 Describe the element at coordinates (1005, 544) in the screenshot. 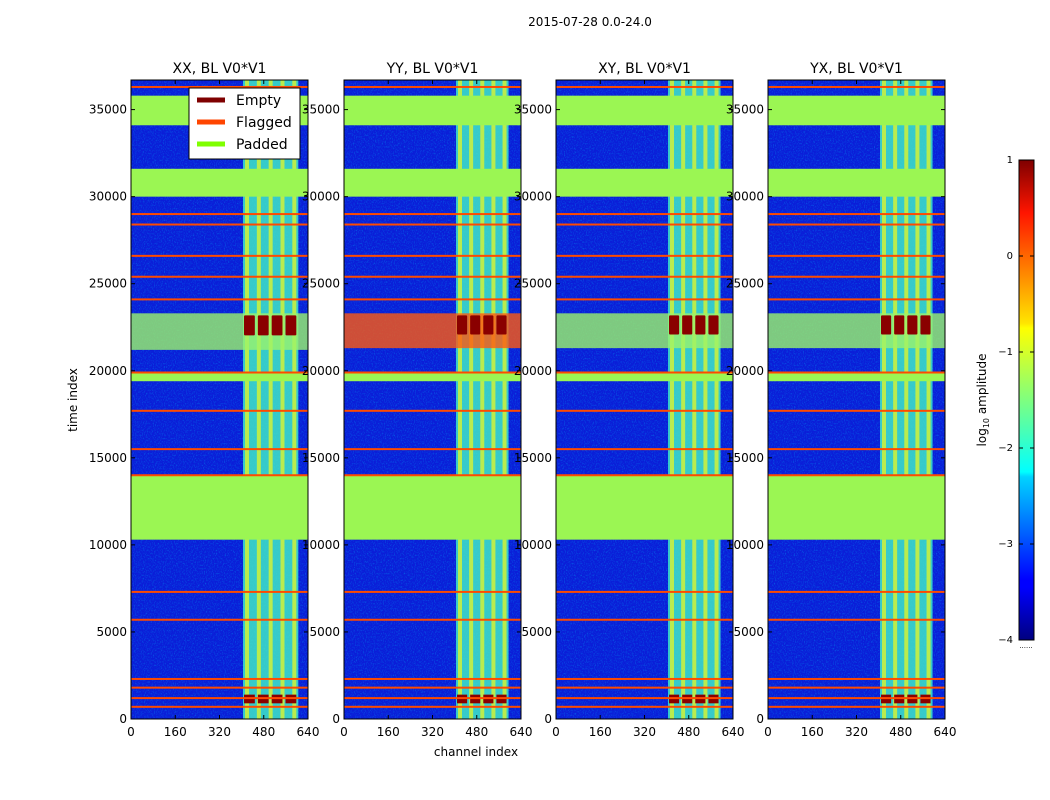

I see `colorbar-tick-label: −3` at that location.